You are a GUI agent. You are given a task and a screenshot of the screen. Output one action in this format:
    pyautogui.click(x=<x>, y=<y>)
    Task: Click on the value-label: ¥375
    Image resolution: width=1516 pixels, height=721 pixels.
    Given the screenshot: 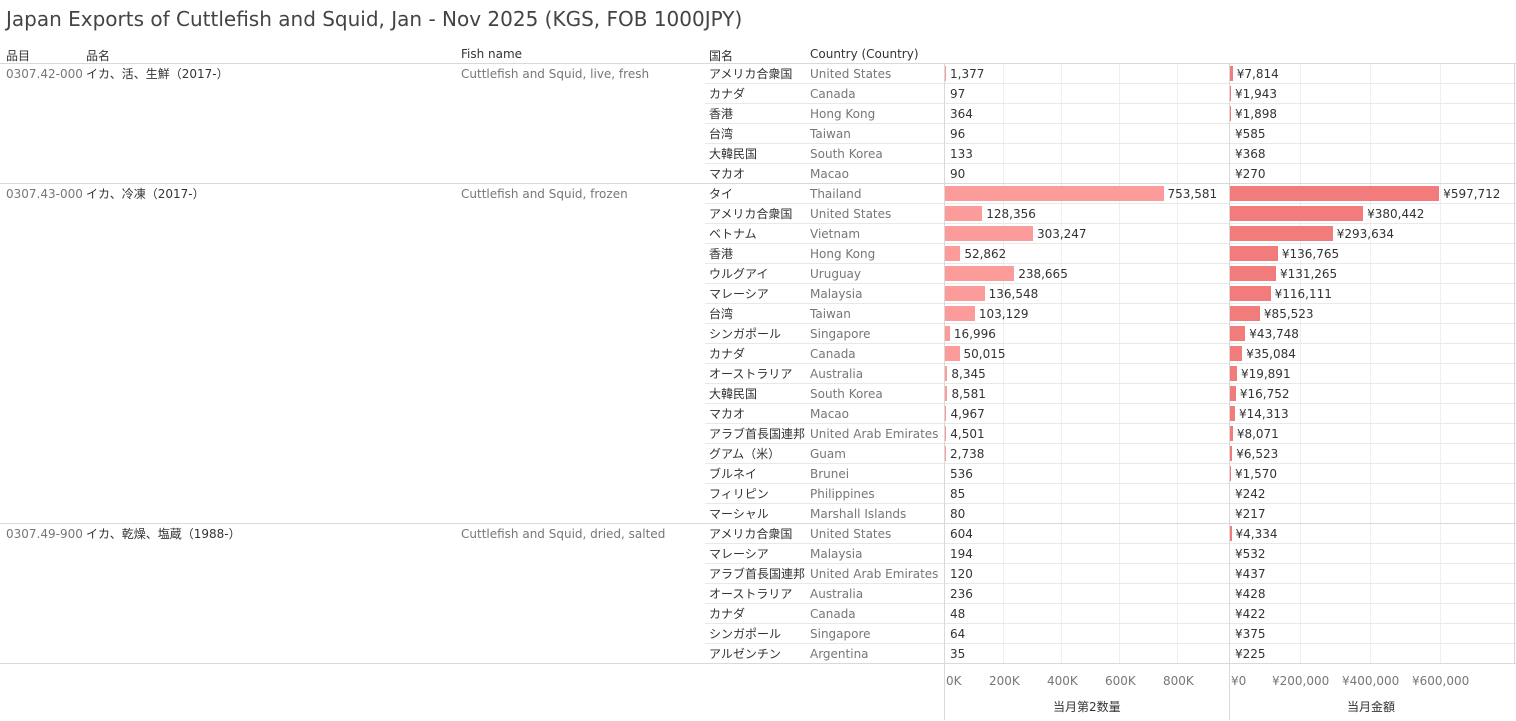 What is the action you would take?
    pyautogui.click(x=1250, y=634)
    